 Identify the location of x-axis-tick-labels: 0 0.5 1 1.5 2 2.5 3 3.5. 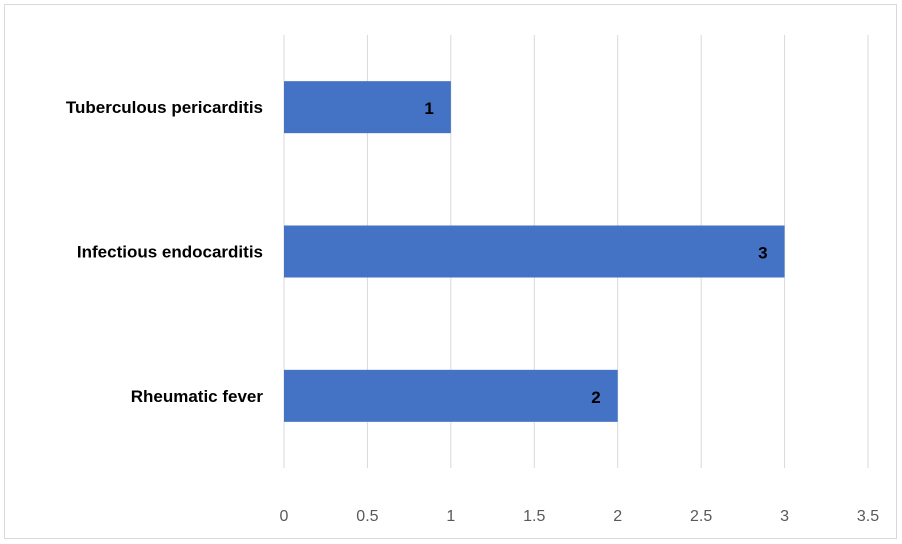
(580, 516).